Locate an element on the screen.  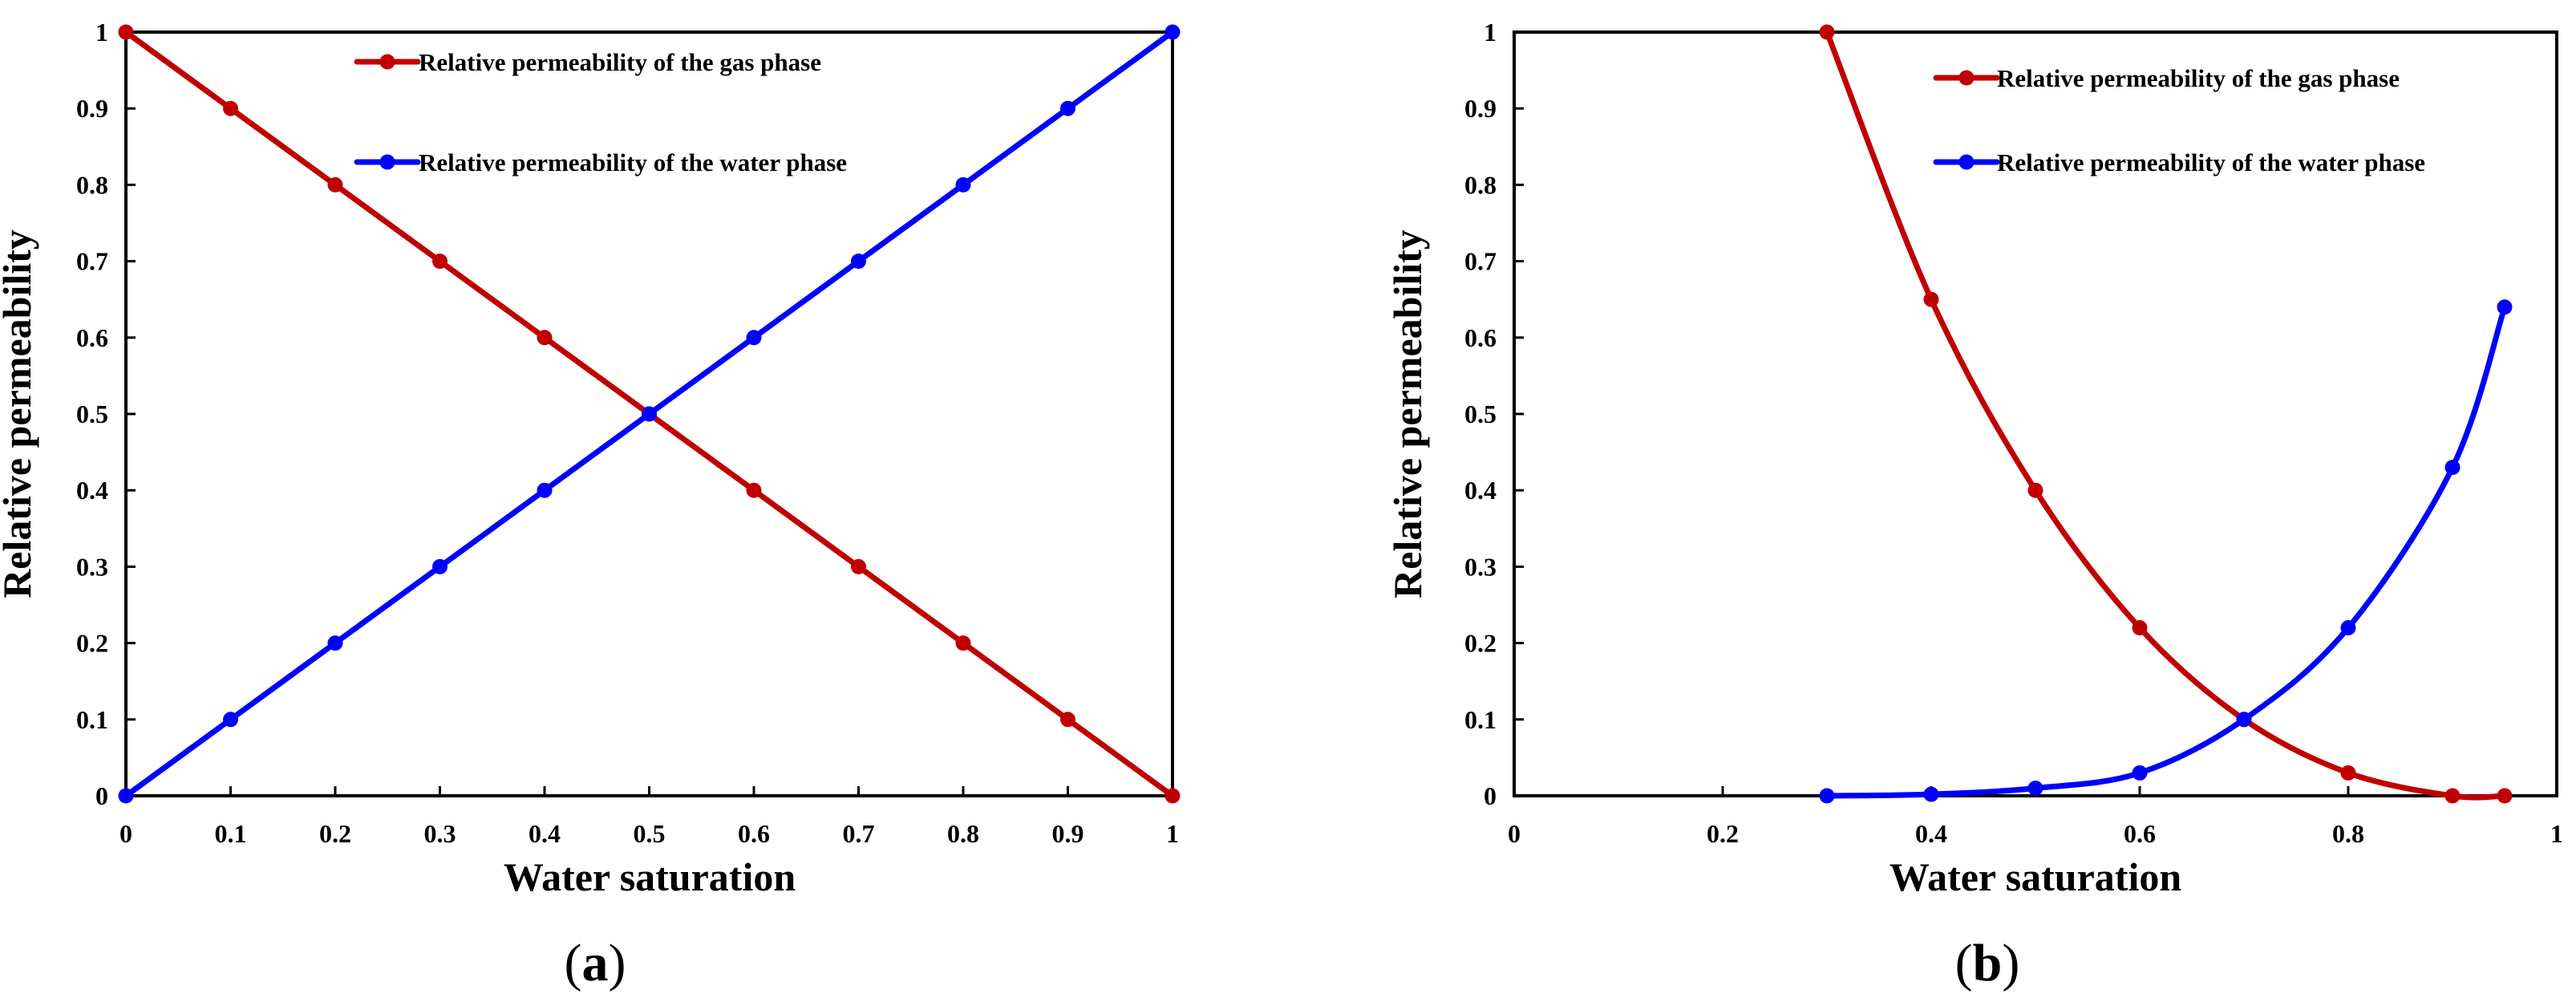
x-tick-label: 0.7 is located at coordinates (859, 833).